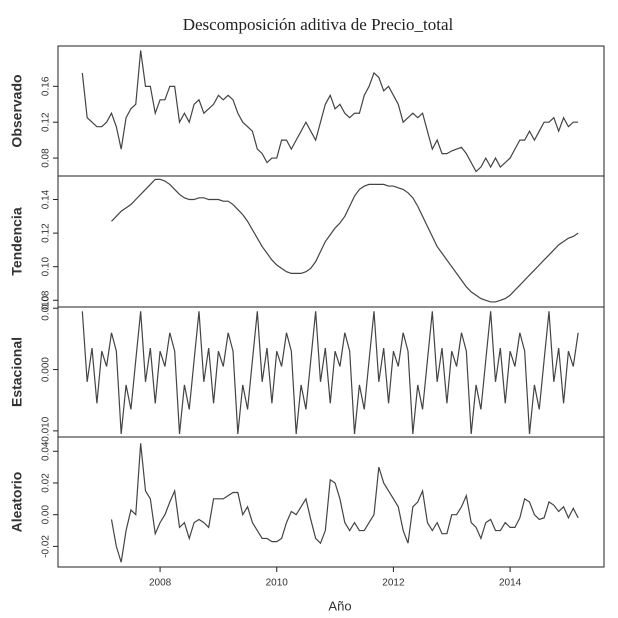 The image size is (618, 618). What do you see at coordinates (46, 267) in the screenshot?
I see `y-tick-label: 0.10` at bounding box center [46, 267].